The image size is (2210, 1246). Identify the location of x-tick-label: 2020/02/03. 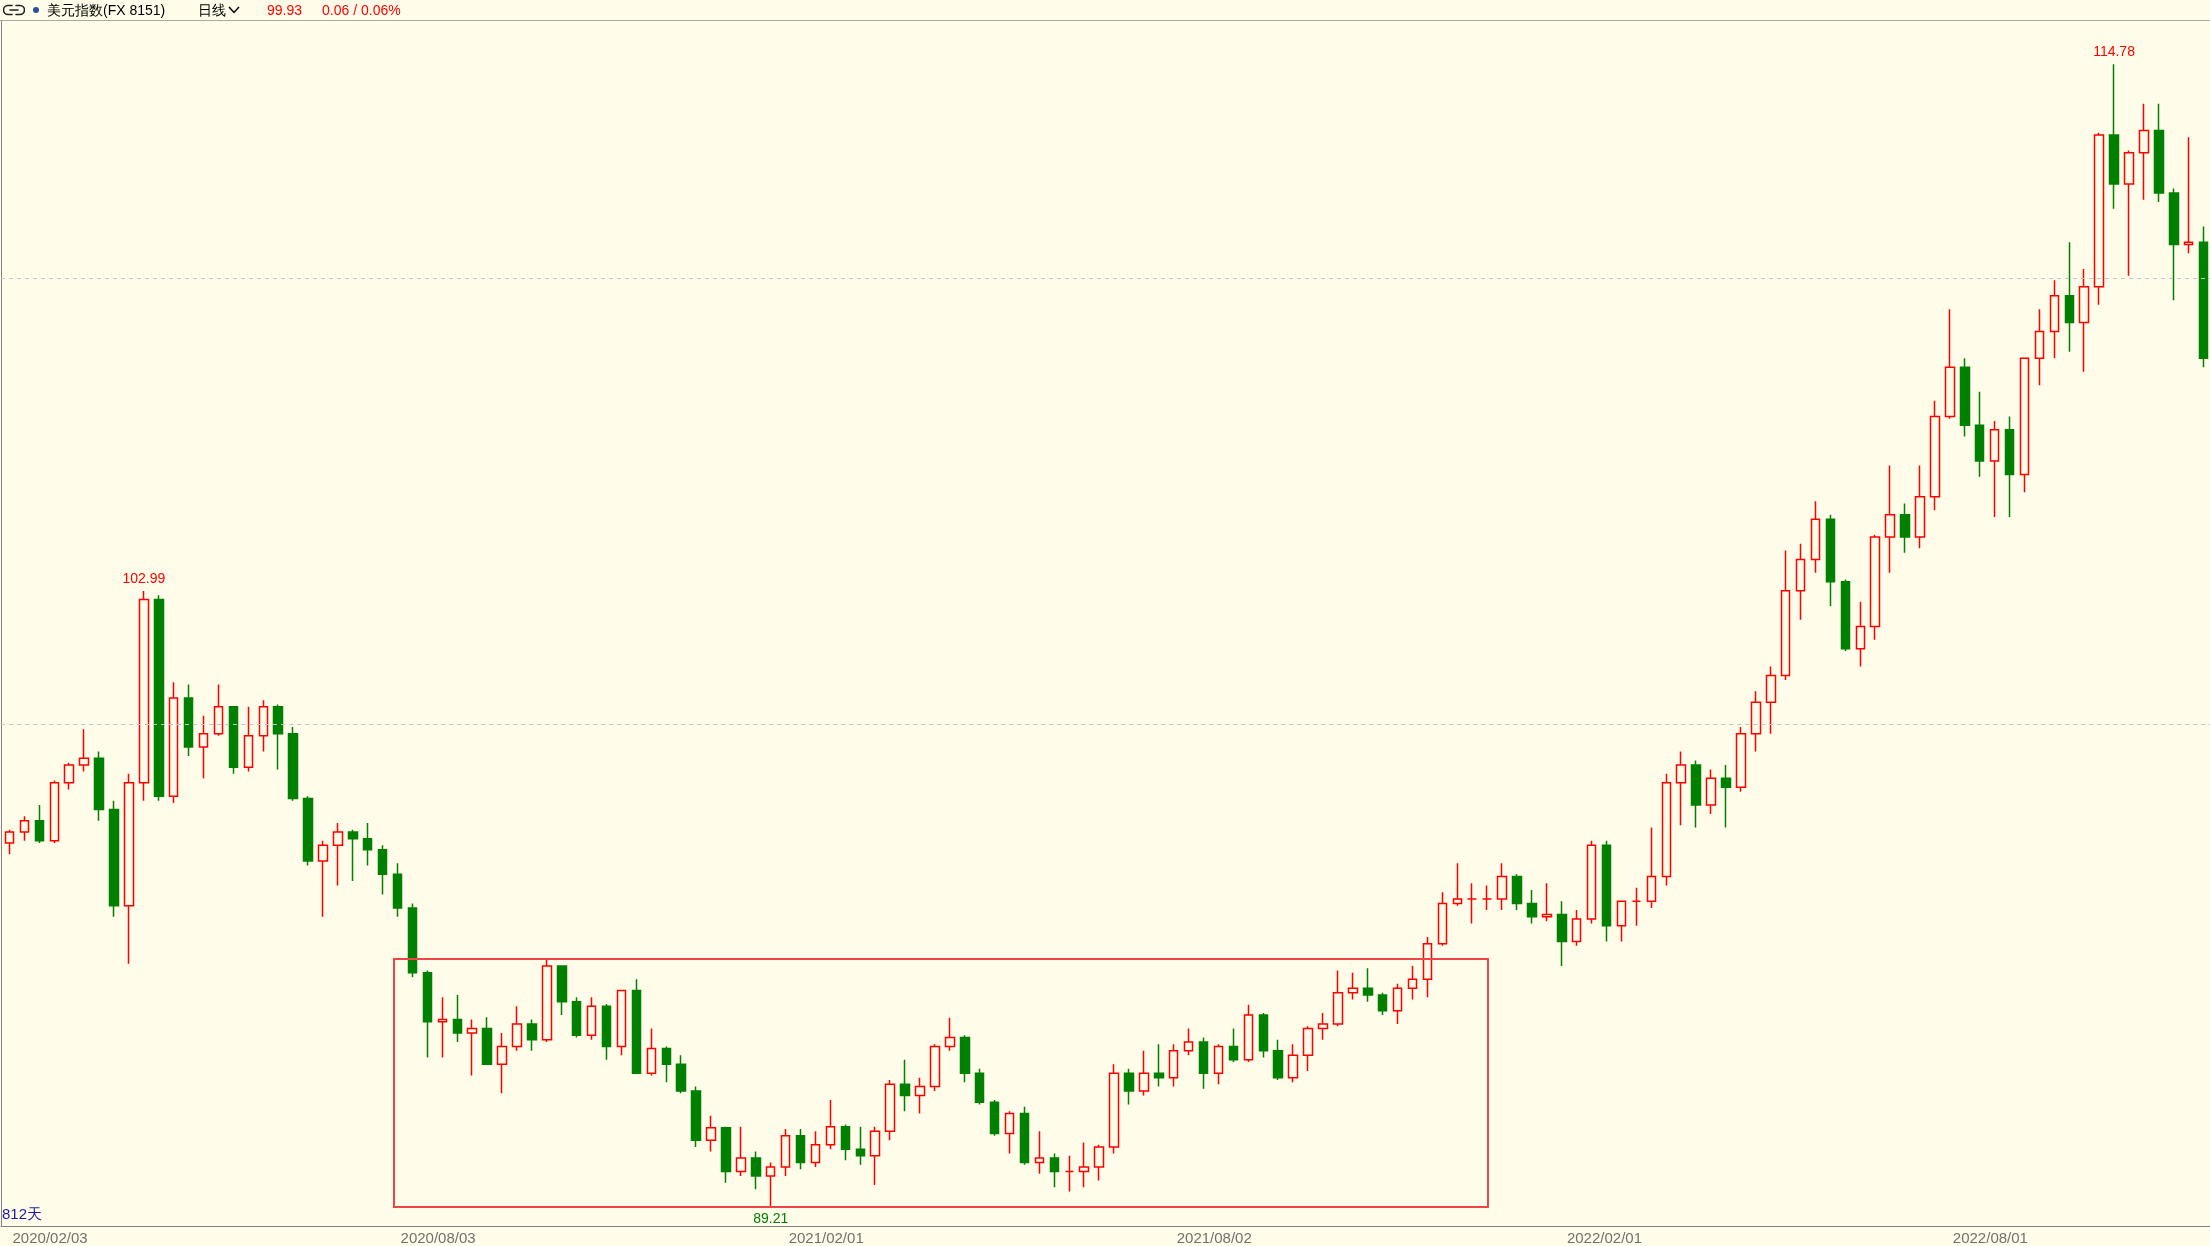
(50, 1237).